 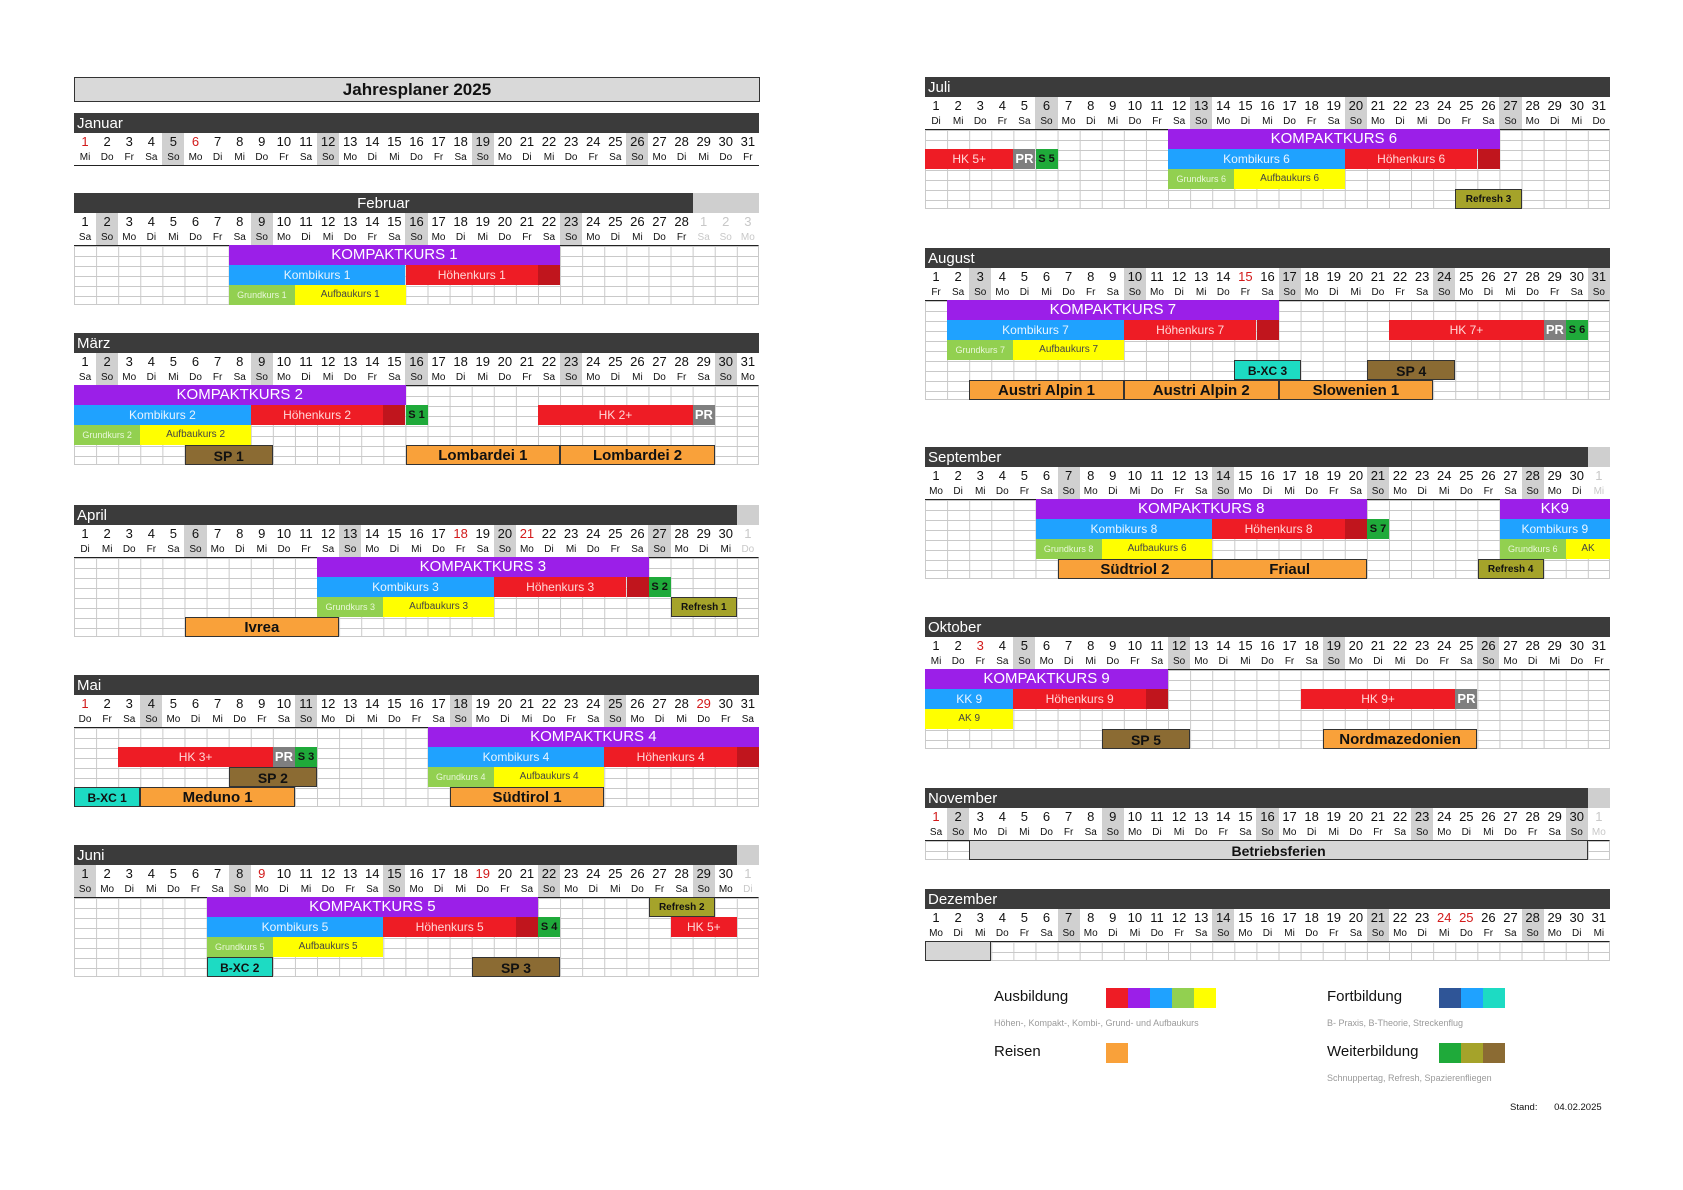 What do you see at coordinates (1411, 159) in the screenshot?
I see `event-hoehen: Höhenkurs 6` at bounding box center [1411, 159].